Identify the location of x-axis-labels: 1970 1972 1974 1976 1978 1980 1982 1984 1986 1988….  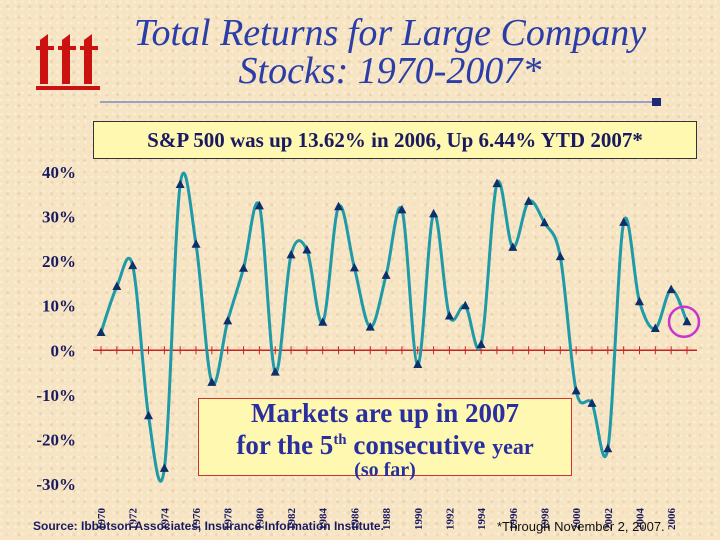
(387, 519).